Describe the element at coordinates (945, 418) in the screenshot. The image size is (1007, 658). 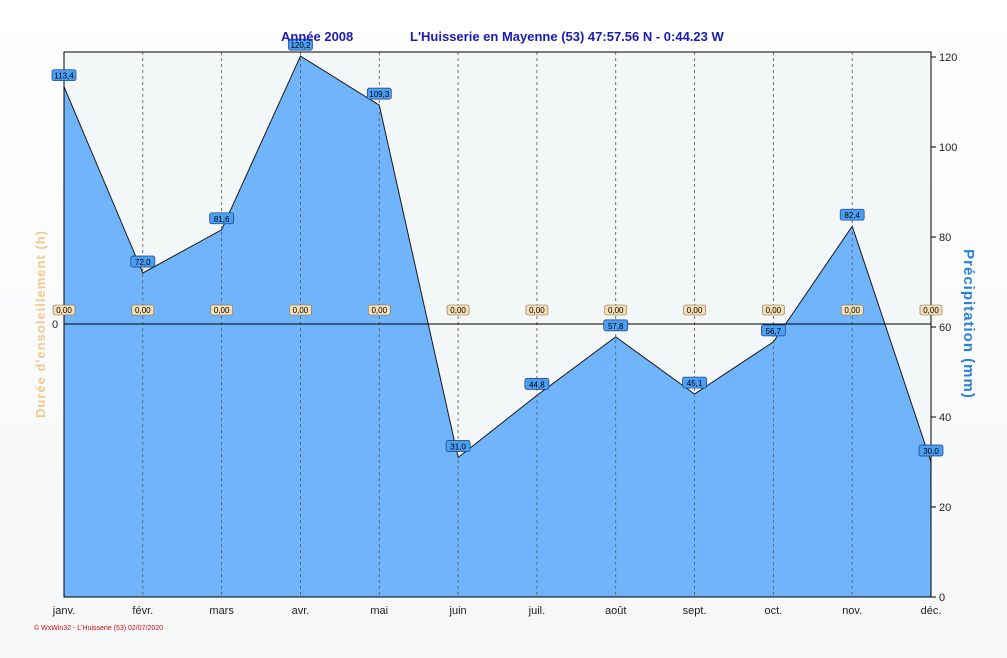
I see `y-tick-label: 40` at that location.